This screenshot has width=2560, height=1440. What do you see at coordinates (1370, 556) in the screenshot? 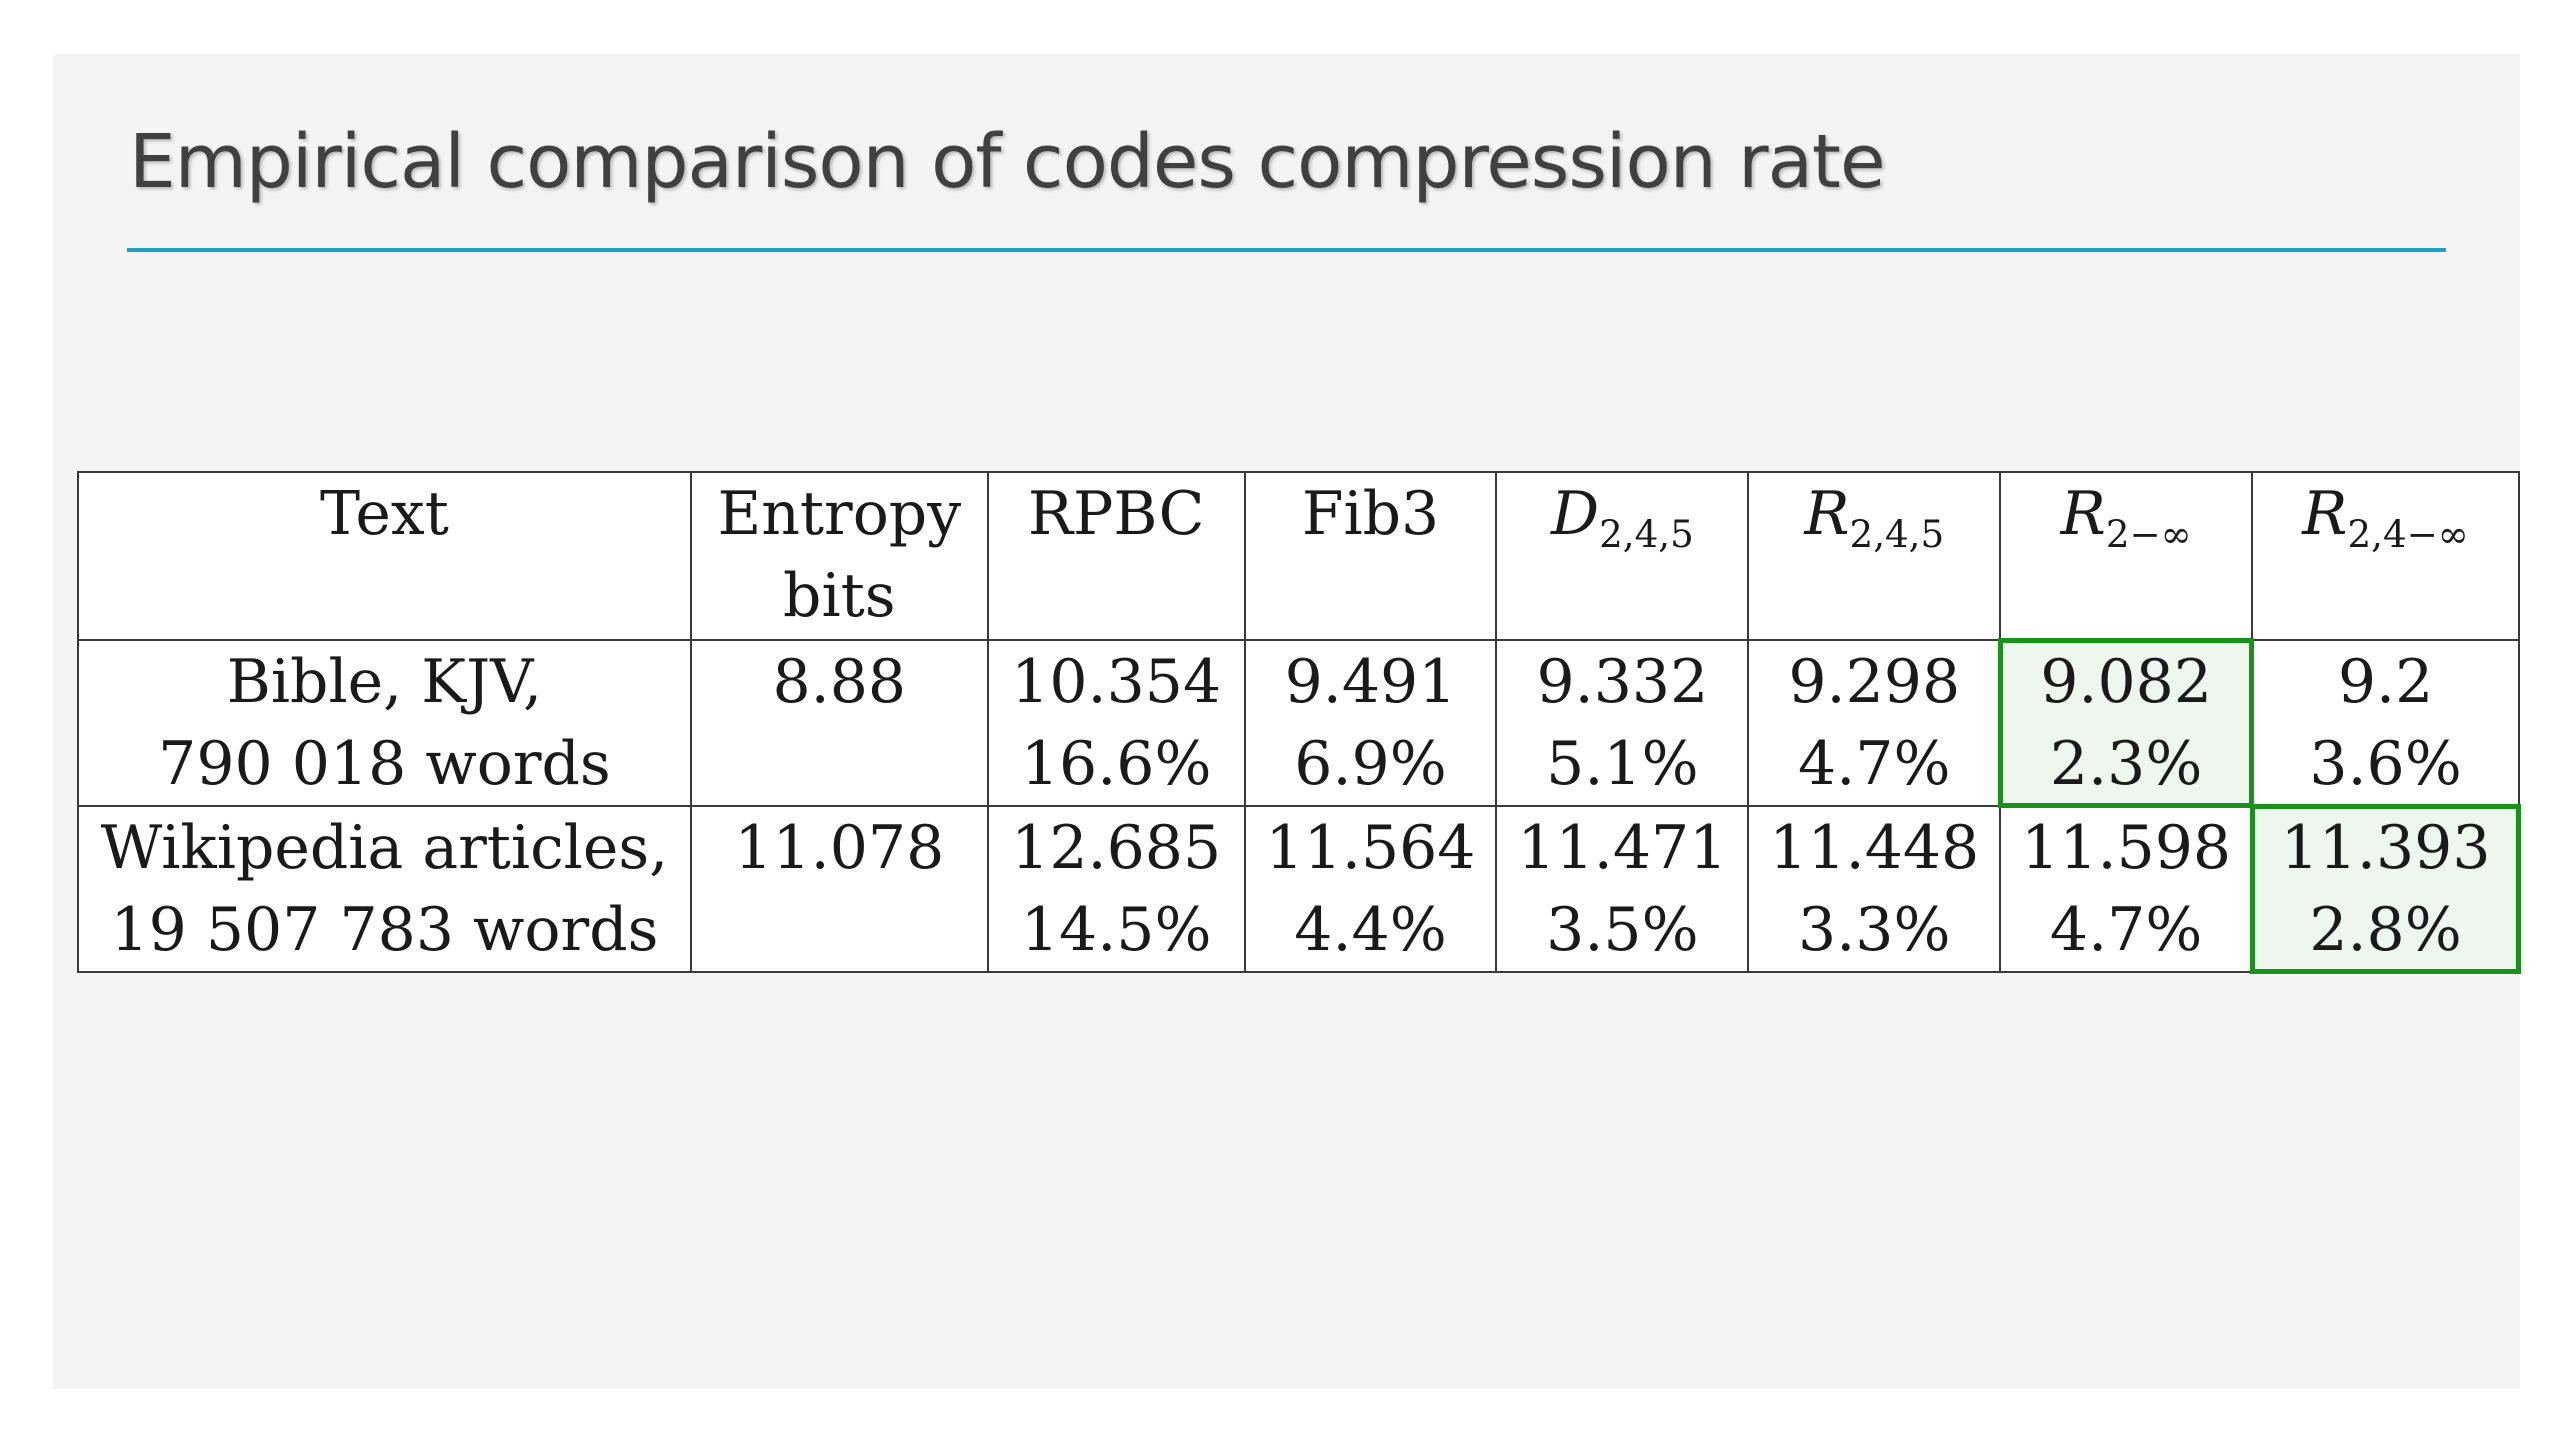
I see `header-fib3: Fib3` at bounding box center [1370, 556].